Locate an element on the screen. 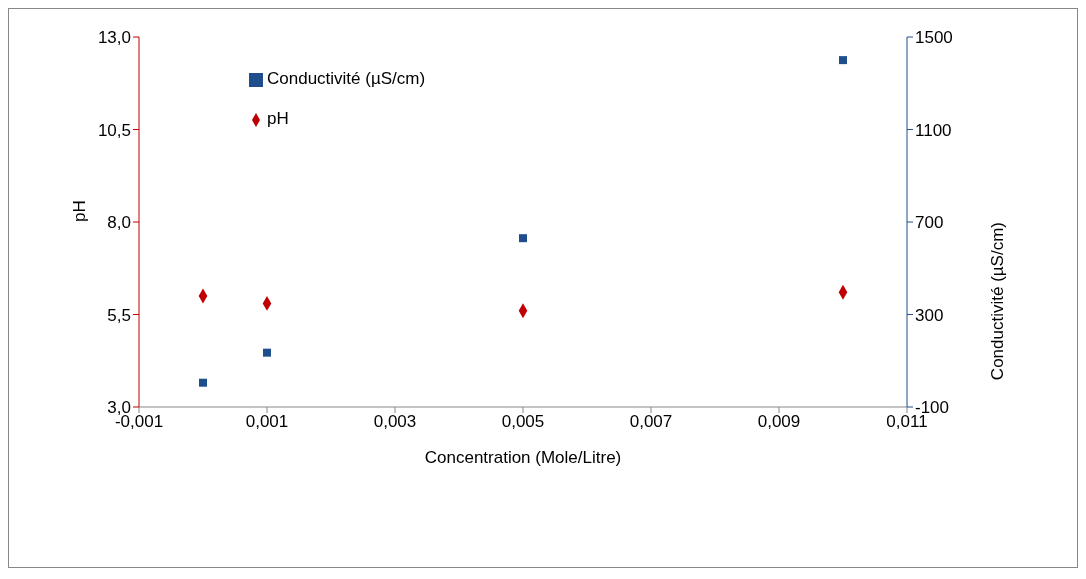 This screenshot has height=579, width=1086. x-tick-label: 0,007 is located at coordinates (651, 422).